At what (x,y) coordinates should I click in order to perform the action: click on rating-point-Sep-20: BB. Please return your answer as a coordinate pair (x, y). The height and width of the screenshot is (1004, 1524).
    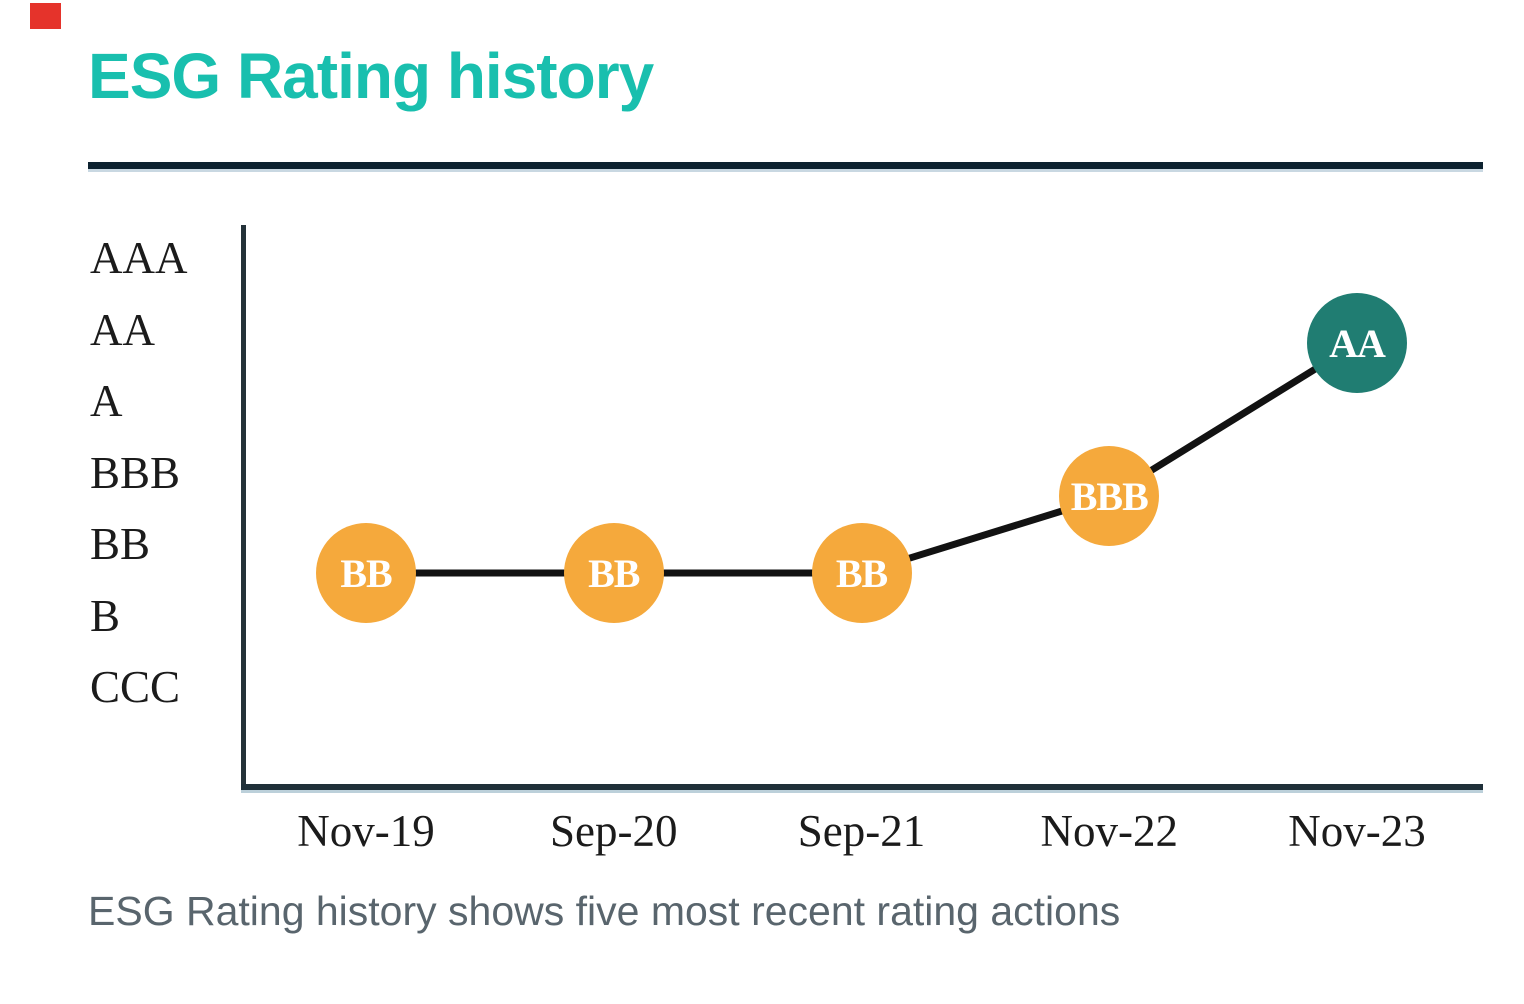
    Looking at the image, I should click on (613, 573).